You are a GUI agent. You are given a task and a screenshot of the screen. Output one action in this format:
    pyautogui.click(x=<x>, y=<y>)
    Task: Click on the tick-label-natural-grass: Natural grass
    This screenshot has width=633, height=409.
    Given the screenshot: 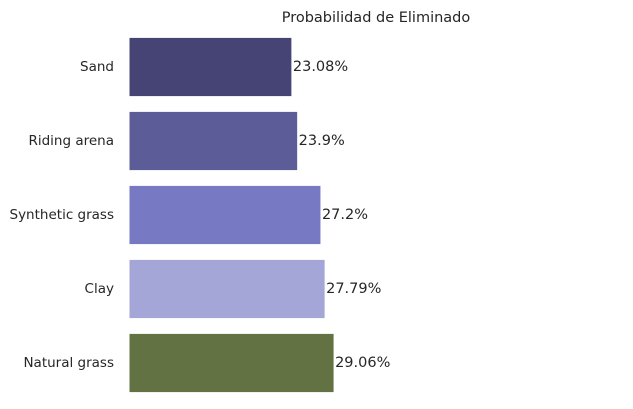 What is the action you would take?
    pyautogui.click(x=68, y=363)
    